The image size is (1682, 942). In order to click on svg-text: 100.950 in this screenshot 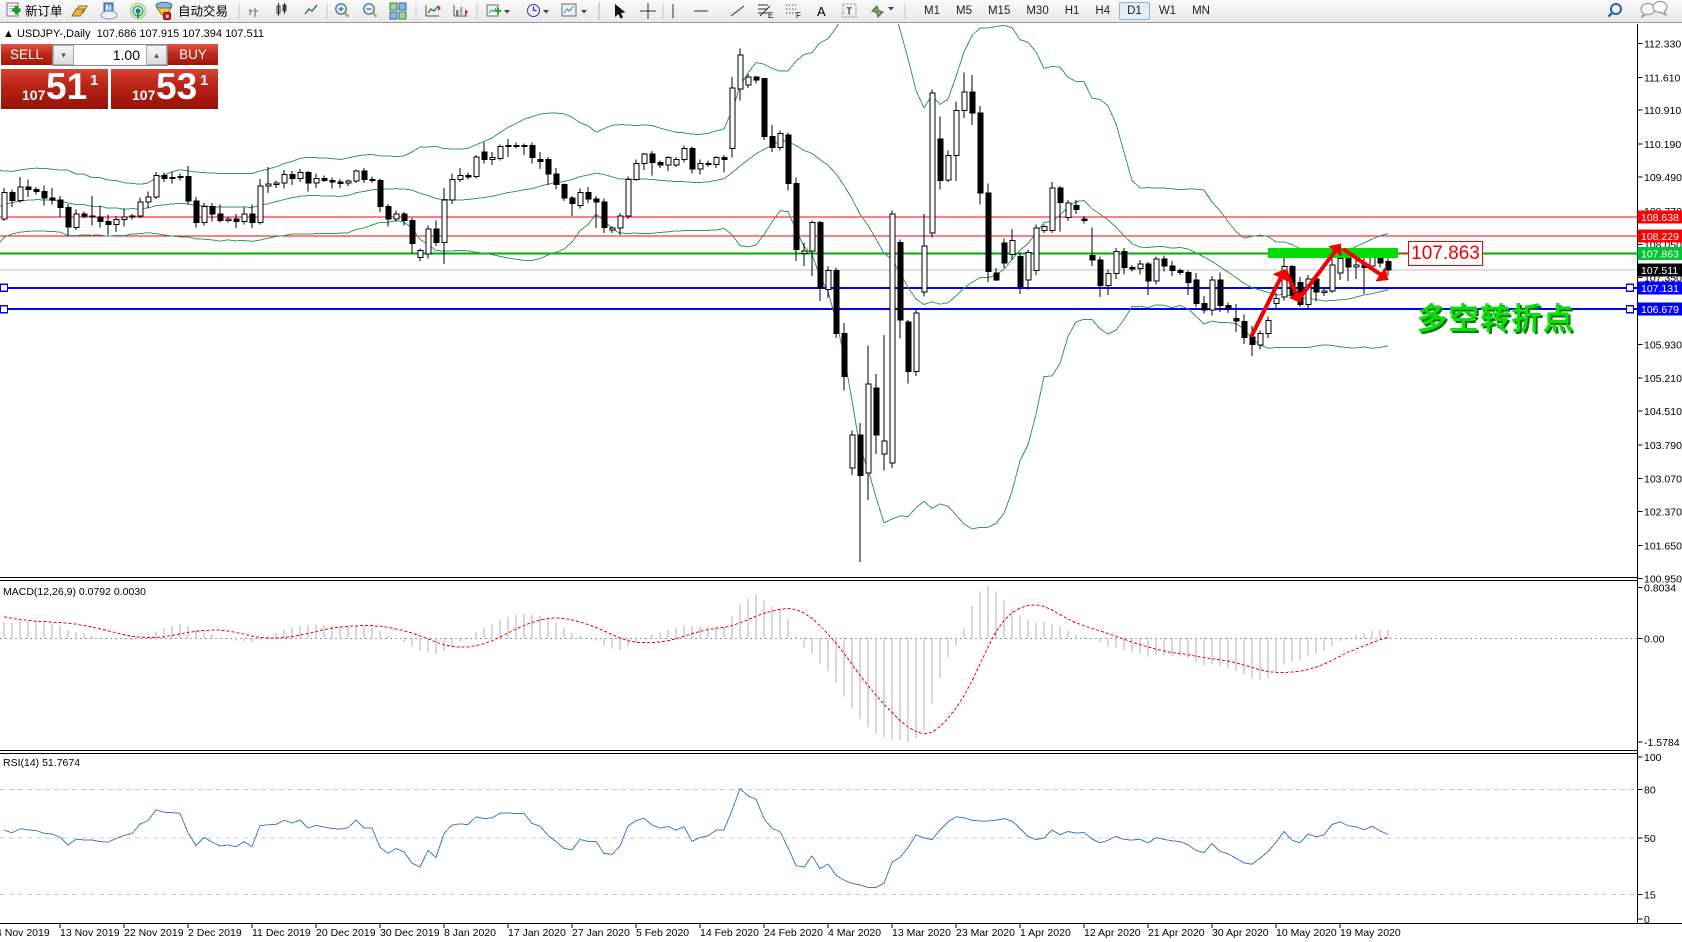, I will do `click(1663, 579)`.